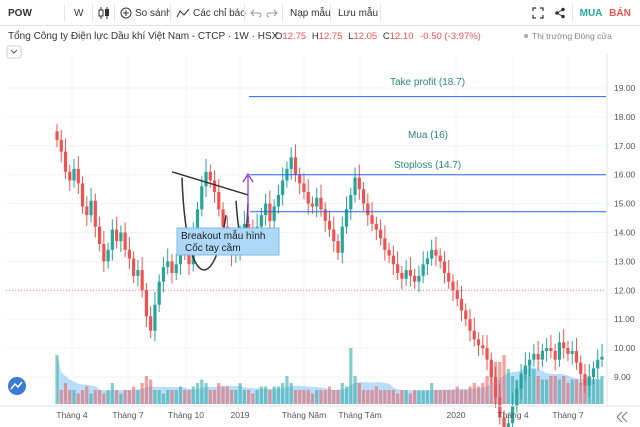  What do you see at coordinates (358, 13) in the screenshot?
I see `save-template-button: Lưu mẫu` at bounding box center [358, 13].